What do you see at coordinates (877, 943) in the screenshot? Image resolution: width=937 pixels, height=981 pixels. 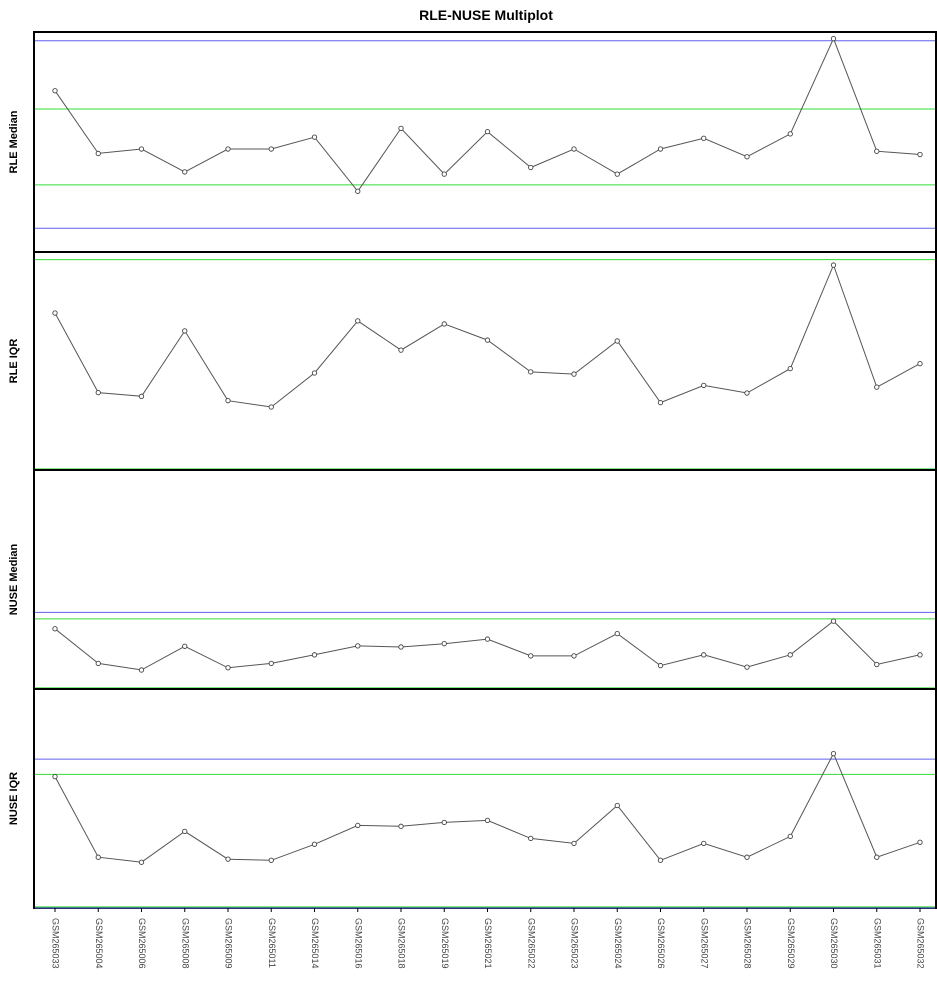 I see `x-tick-label: GSM265031` at bounding box center [877, 943].